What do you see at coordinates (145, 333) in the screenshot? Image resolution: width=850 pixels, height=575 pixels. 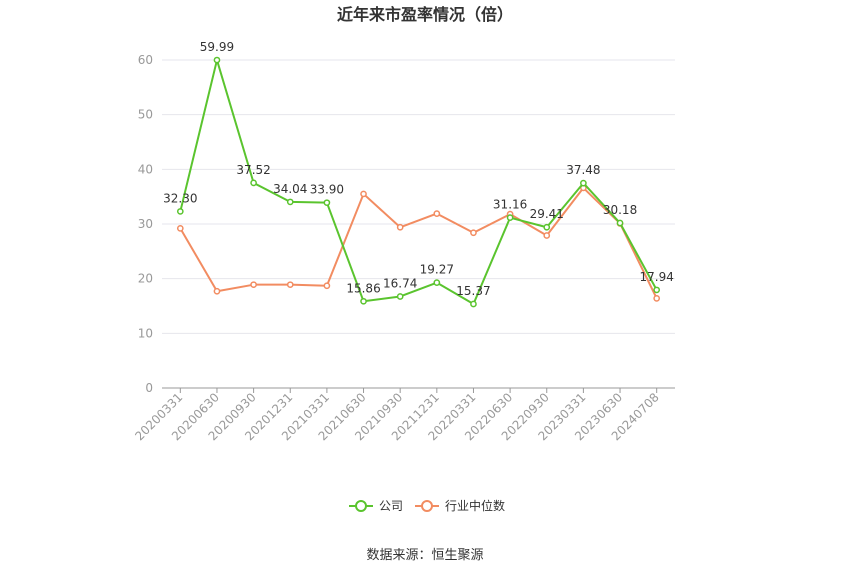 I see `y-tick-label: 10` at bounding box center [145, 333].